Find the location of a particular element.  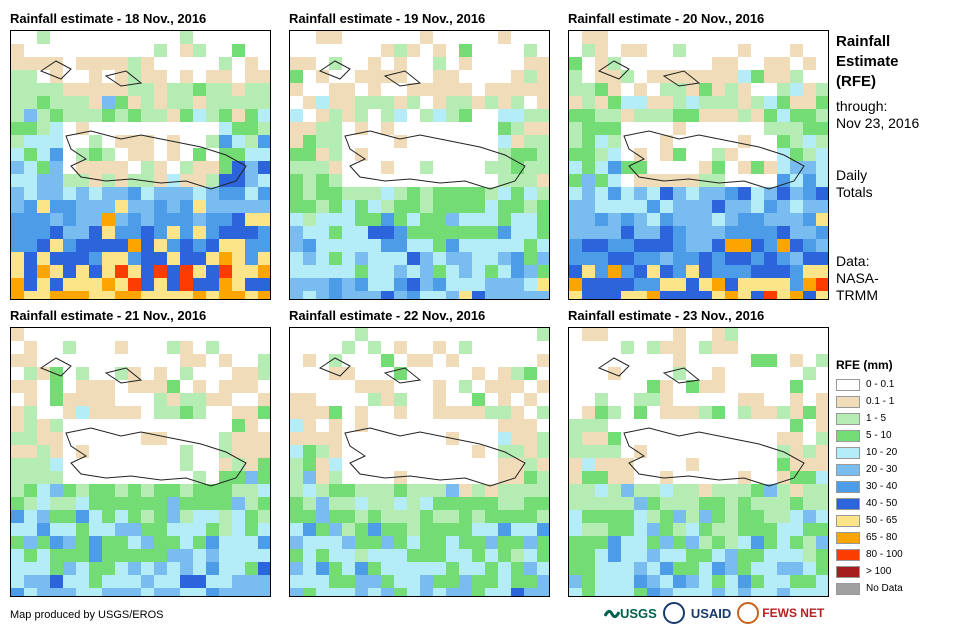

data-line-2: NASA- is located at coordinates (857, 278).